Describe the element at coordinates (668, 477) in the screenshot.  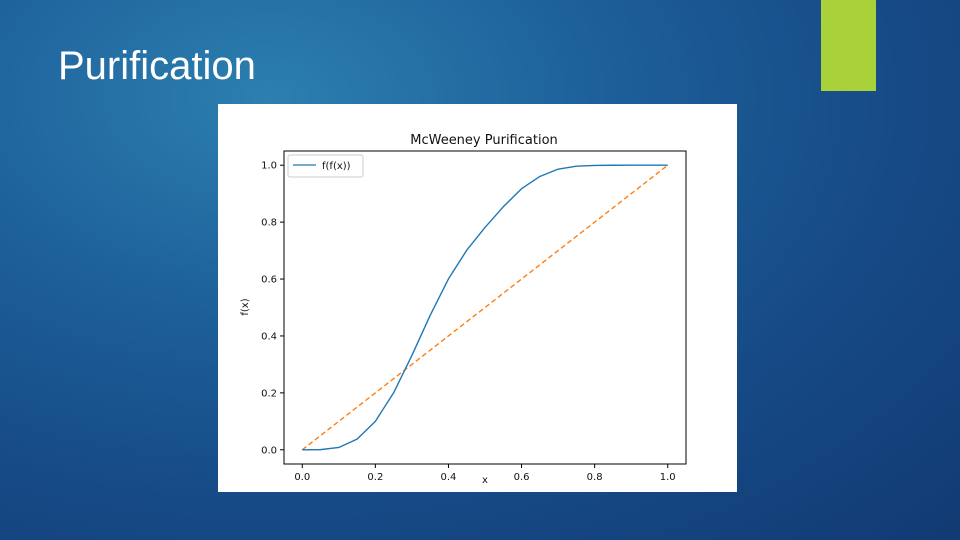
I see `x-tick-label: 1.0` at that location.